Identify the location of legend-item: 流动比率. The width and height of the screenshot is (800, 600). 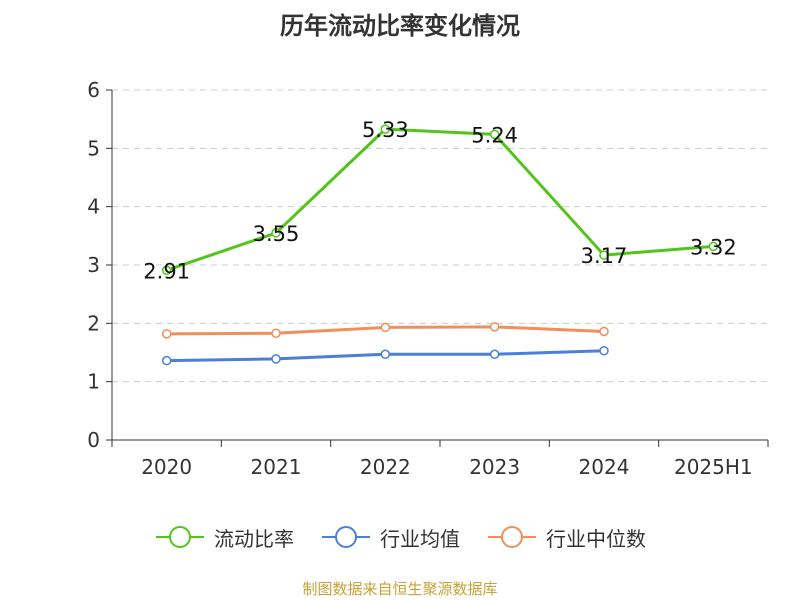
(224, 537).